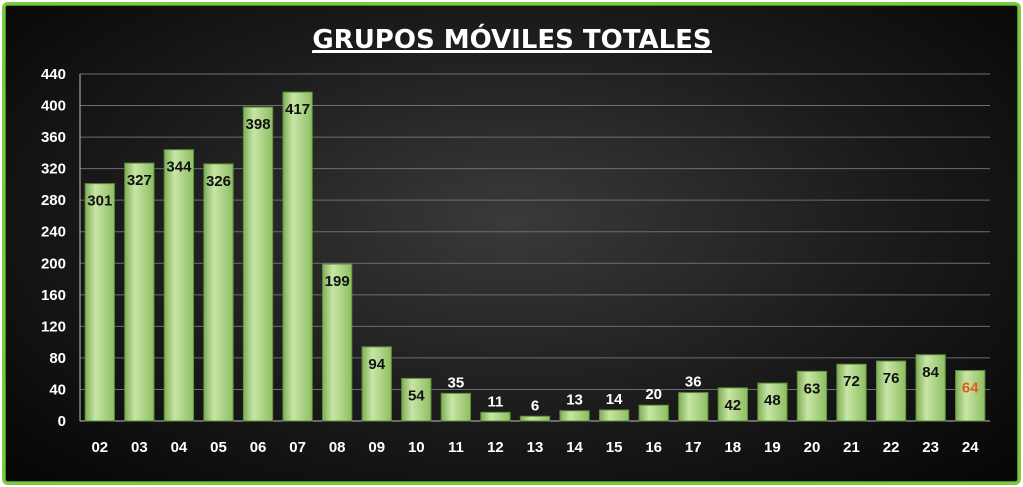 The height and width of the screenshot is (487, 1023). Describe the element at coordinates (376, 364) in the screenshot. I see `data-label: 94` at that location.